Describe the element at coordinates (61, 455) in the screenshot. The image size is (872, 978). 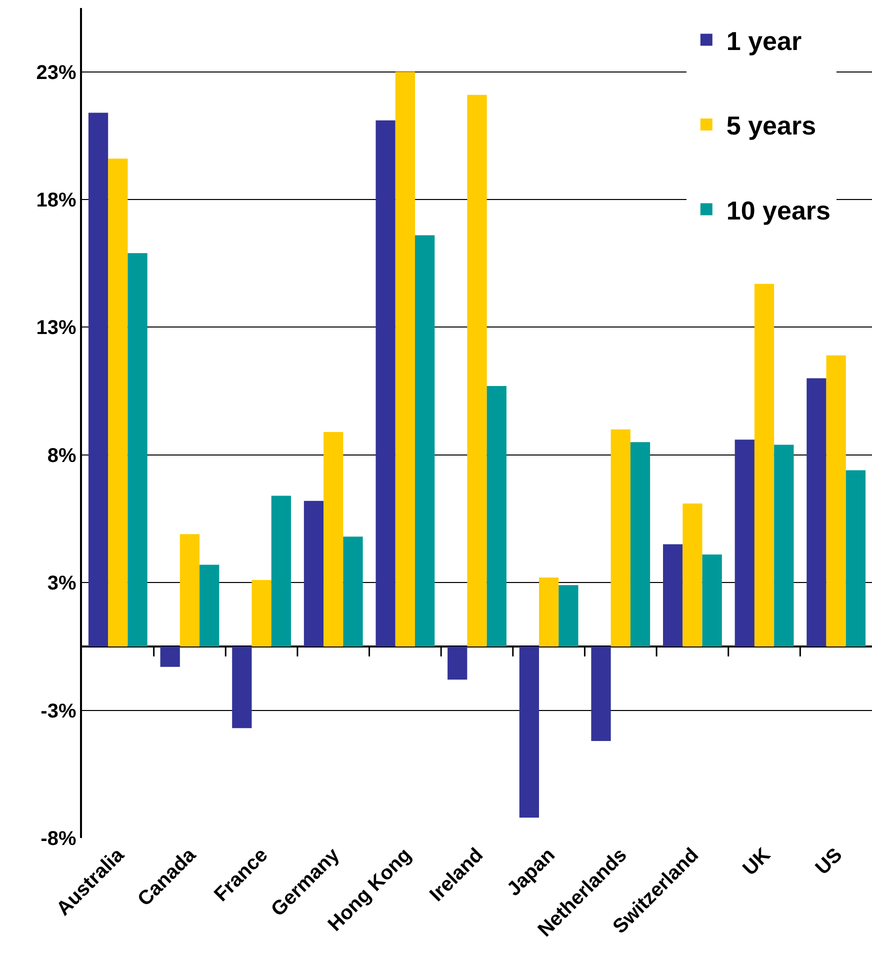
I see `y-tick-label: 8%` at that location.